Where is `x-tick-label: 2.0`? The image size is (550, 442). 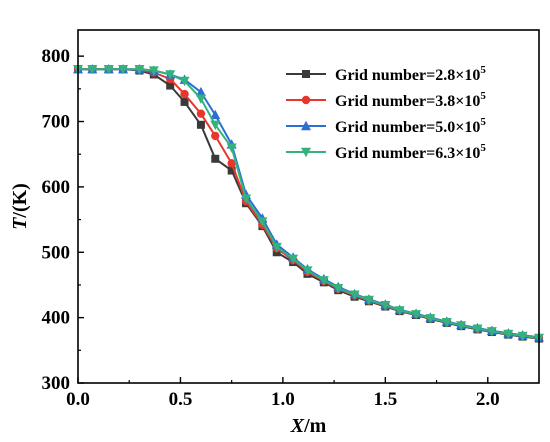
x-tick-label: 2.0 is located at coordinates (488, 399).